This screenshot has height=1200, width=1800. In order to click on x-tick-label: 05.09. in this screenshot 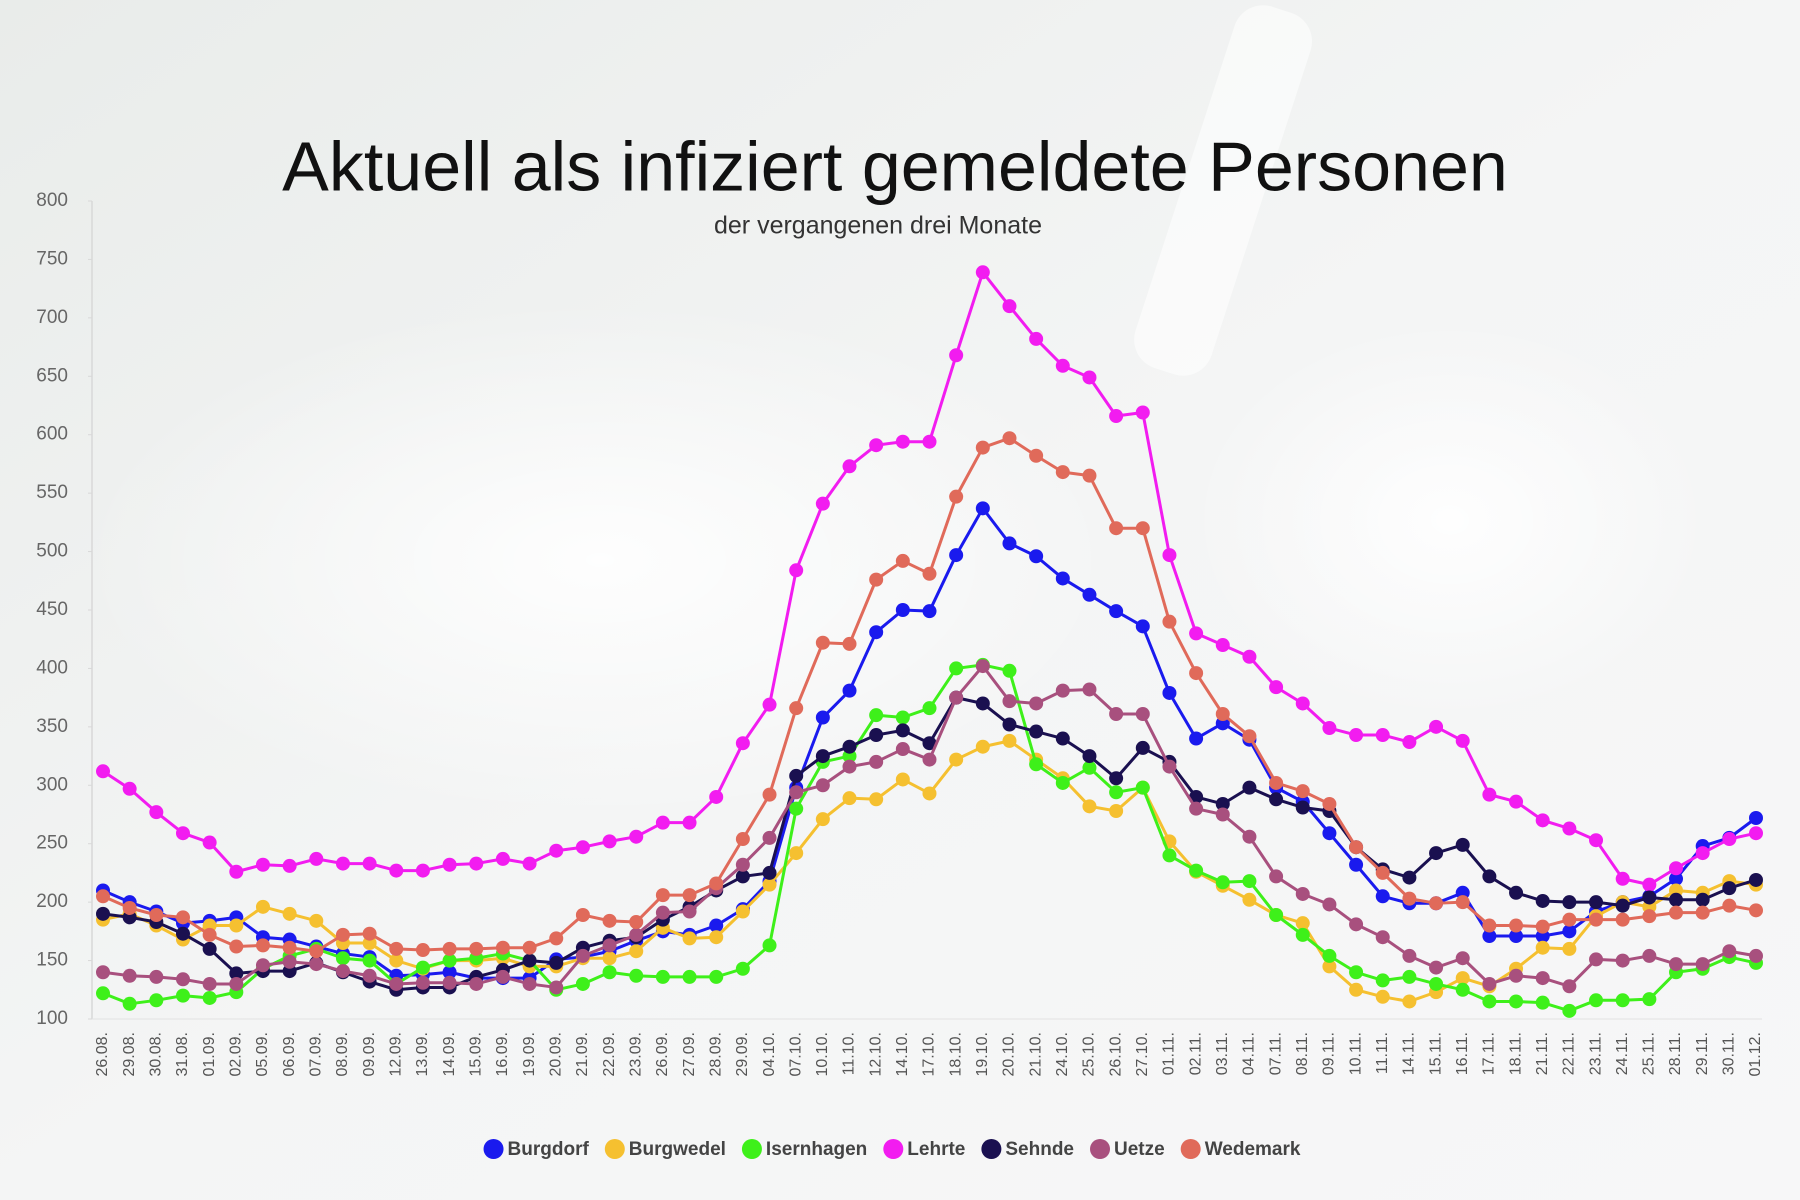, I will do `click(262, 1054)`.